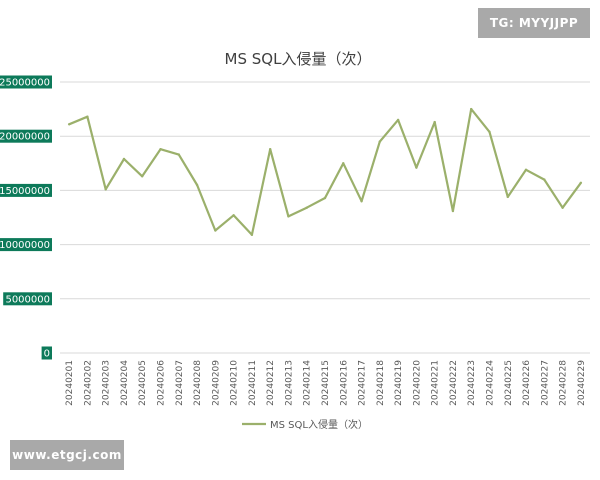 This screenshot has width=600, height=480. Describe the element at coordinates (198, 383) in the screenshot. I see `x-tick-label: 20240208` at that location.